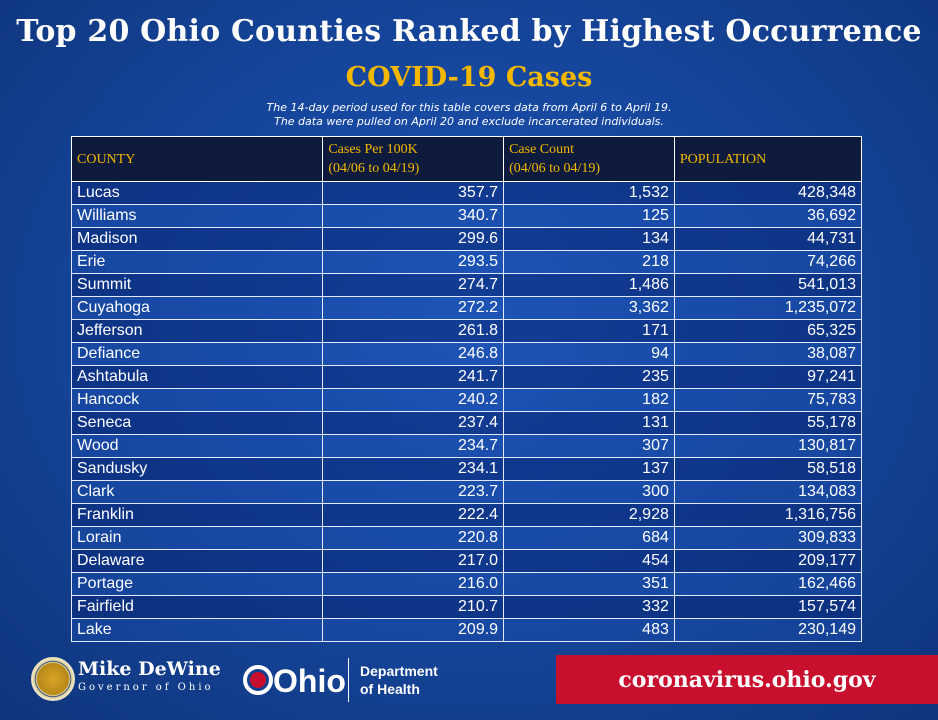 This screenshot has width=938, height=720. What do you see at coordinates (589, 584) in the screenshot?
I see `cell-case-count: 351` at bounding box center [589, 584].